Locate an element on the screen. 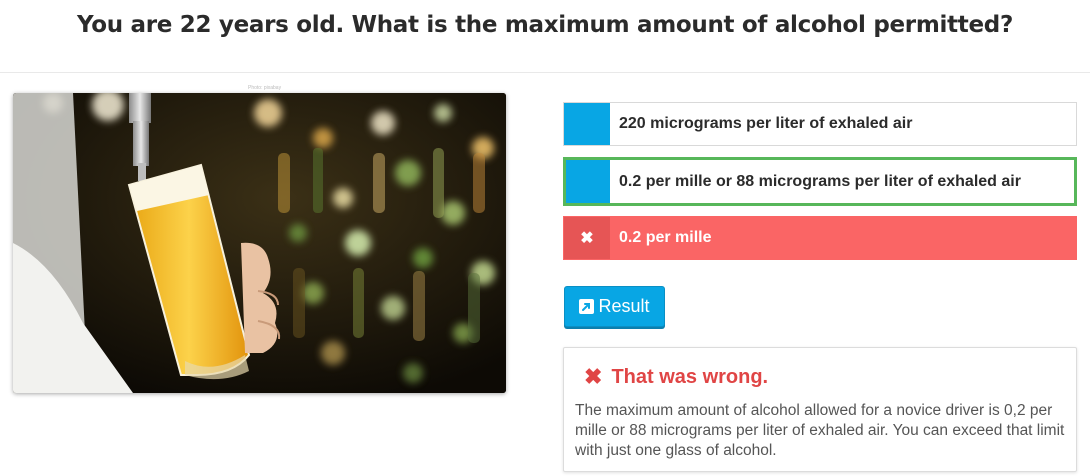 The height and width of the screenshot is (476, 1090). feedback-title: ✖ That was wrong. is located at coordinates (676, 377).